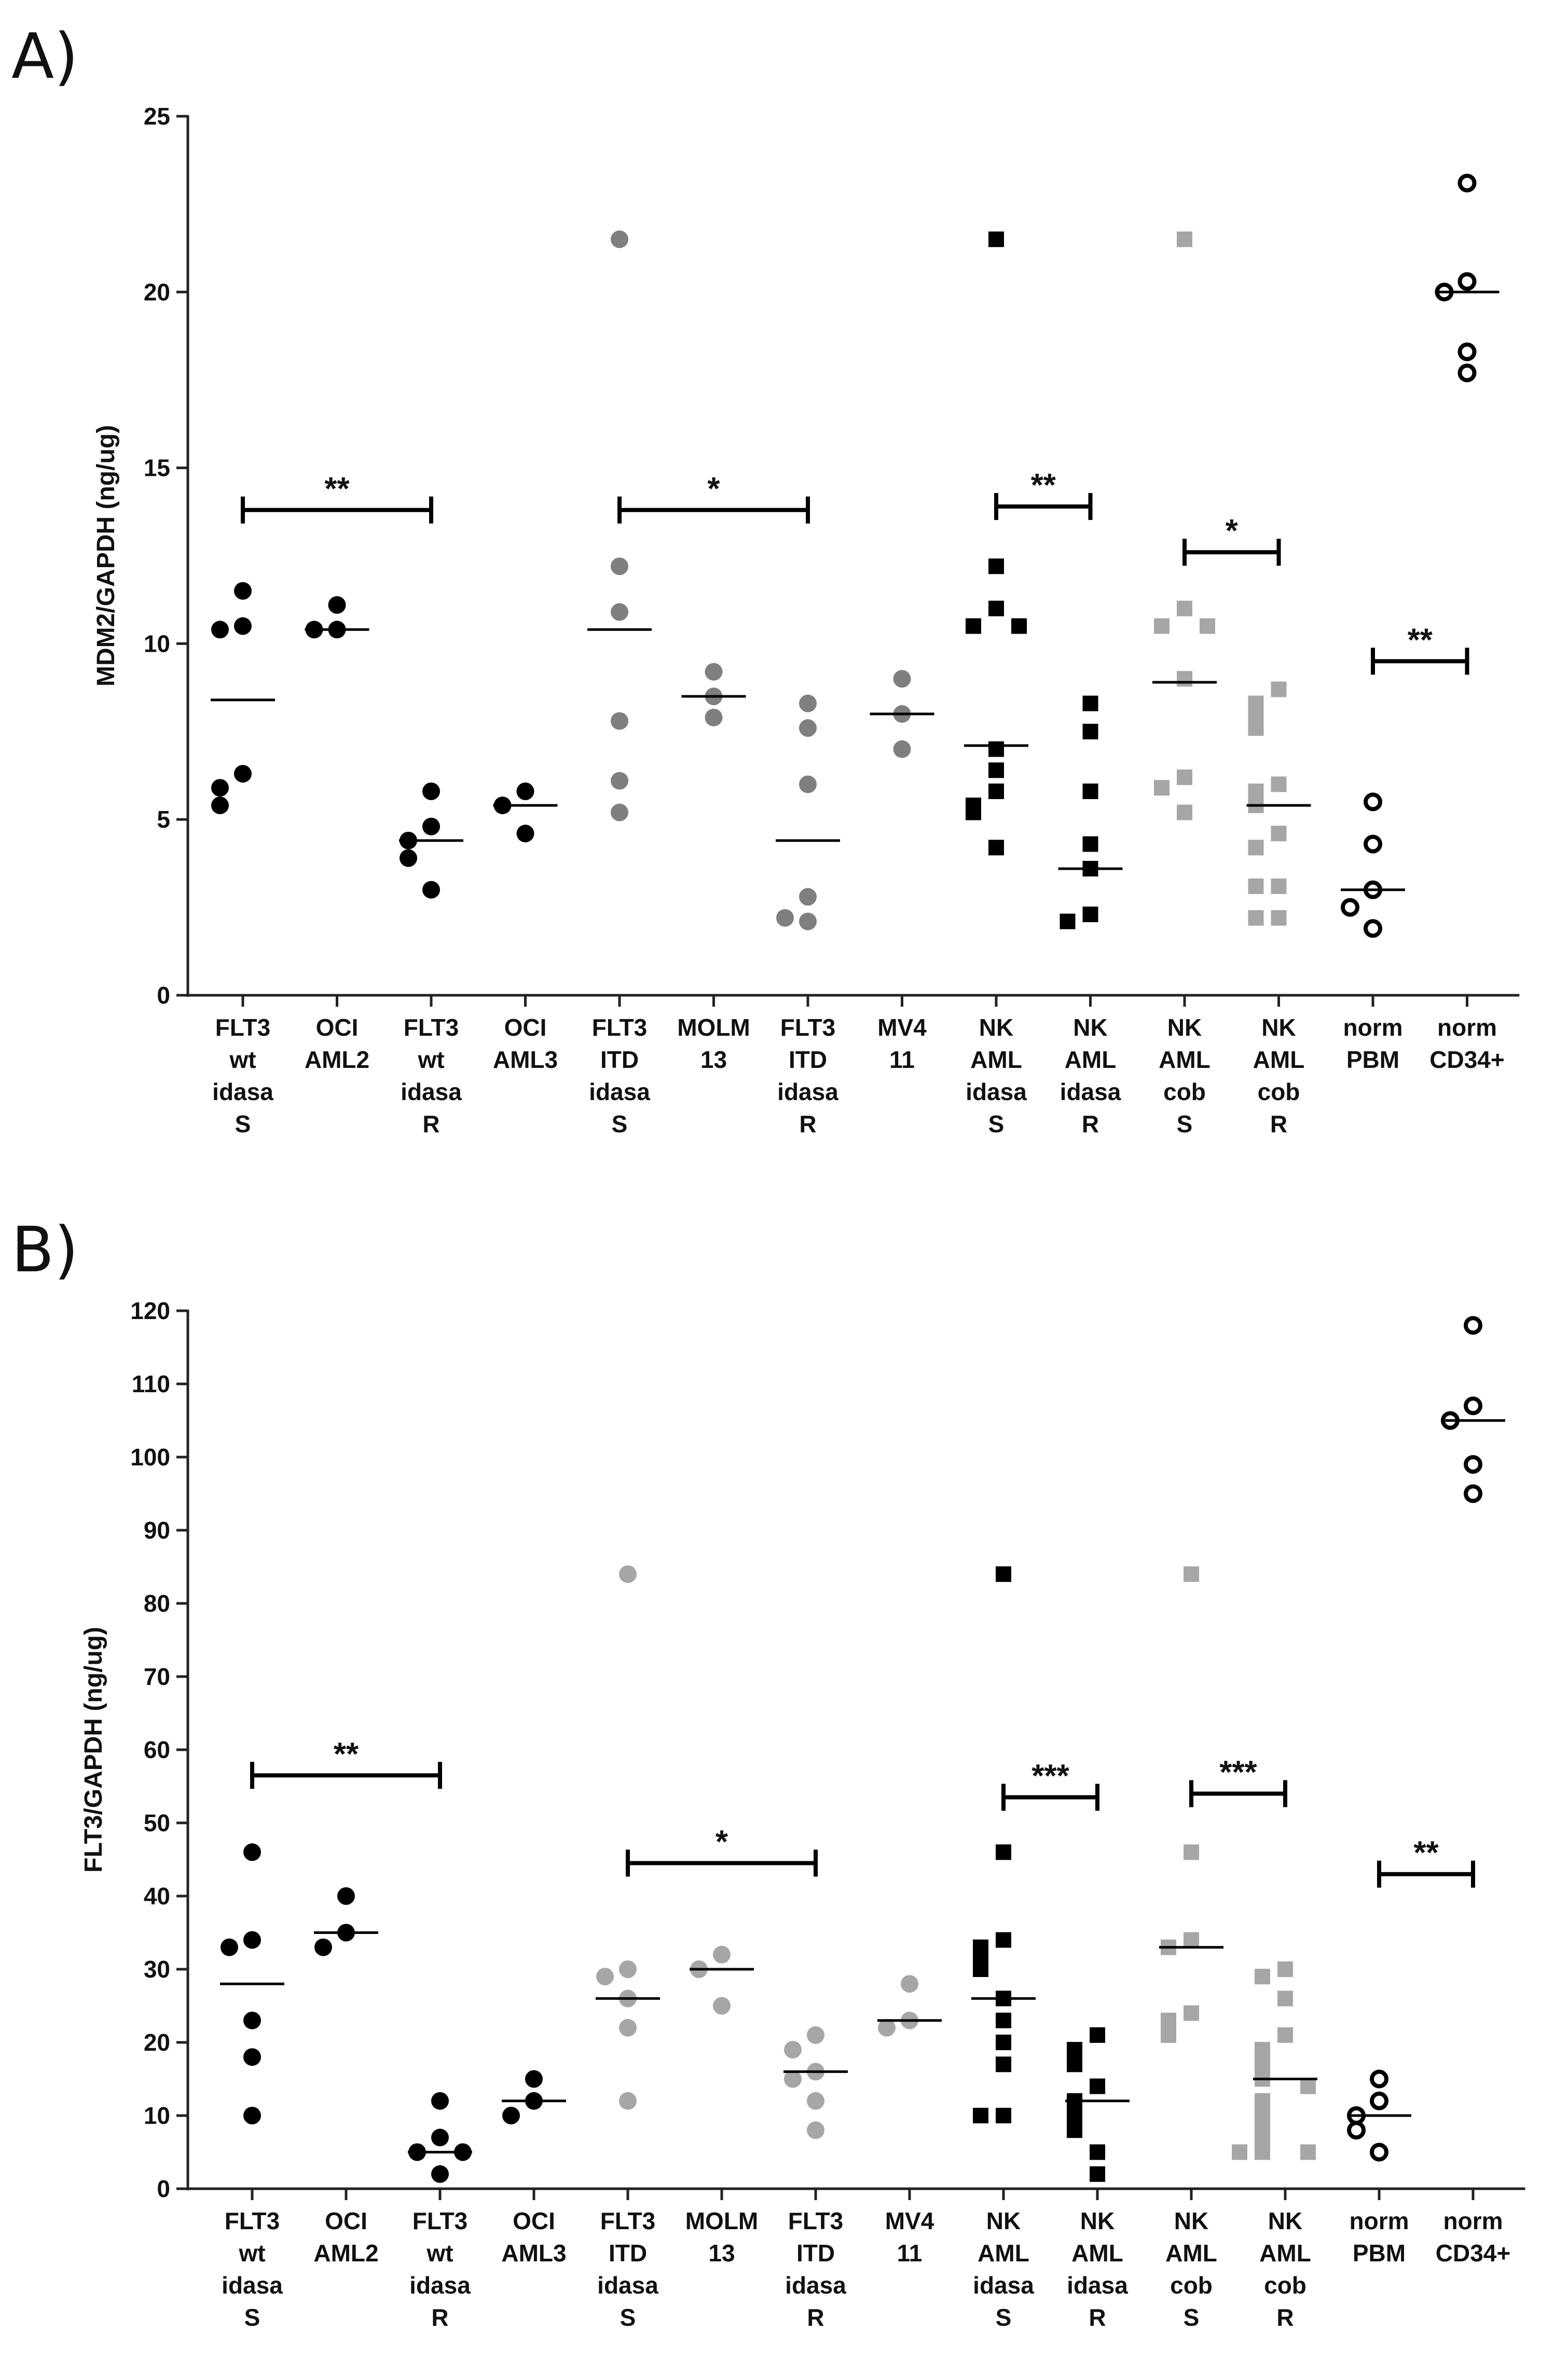  Describe the element at coordinates (1379, 2220) in the screenshot. I see `x-category-label: norm` at that location.